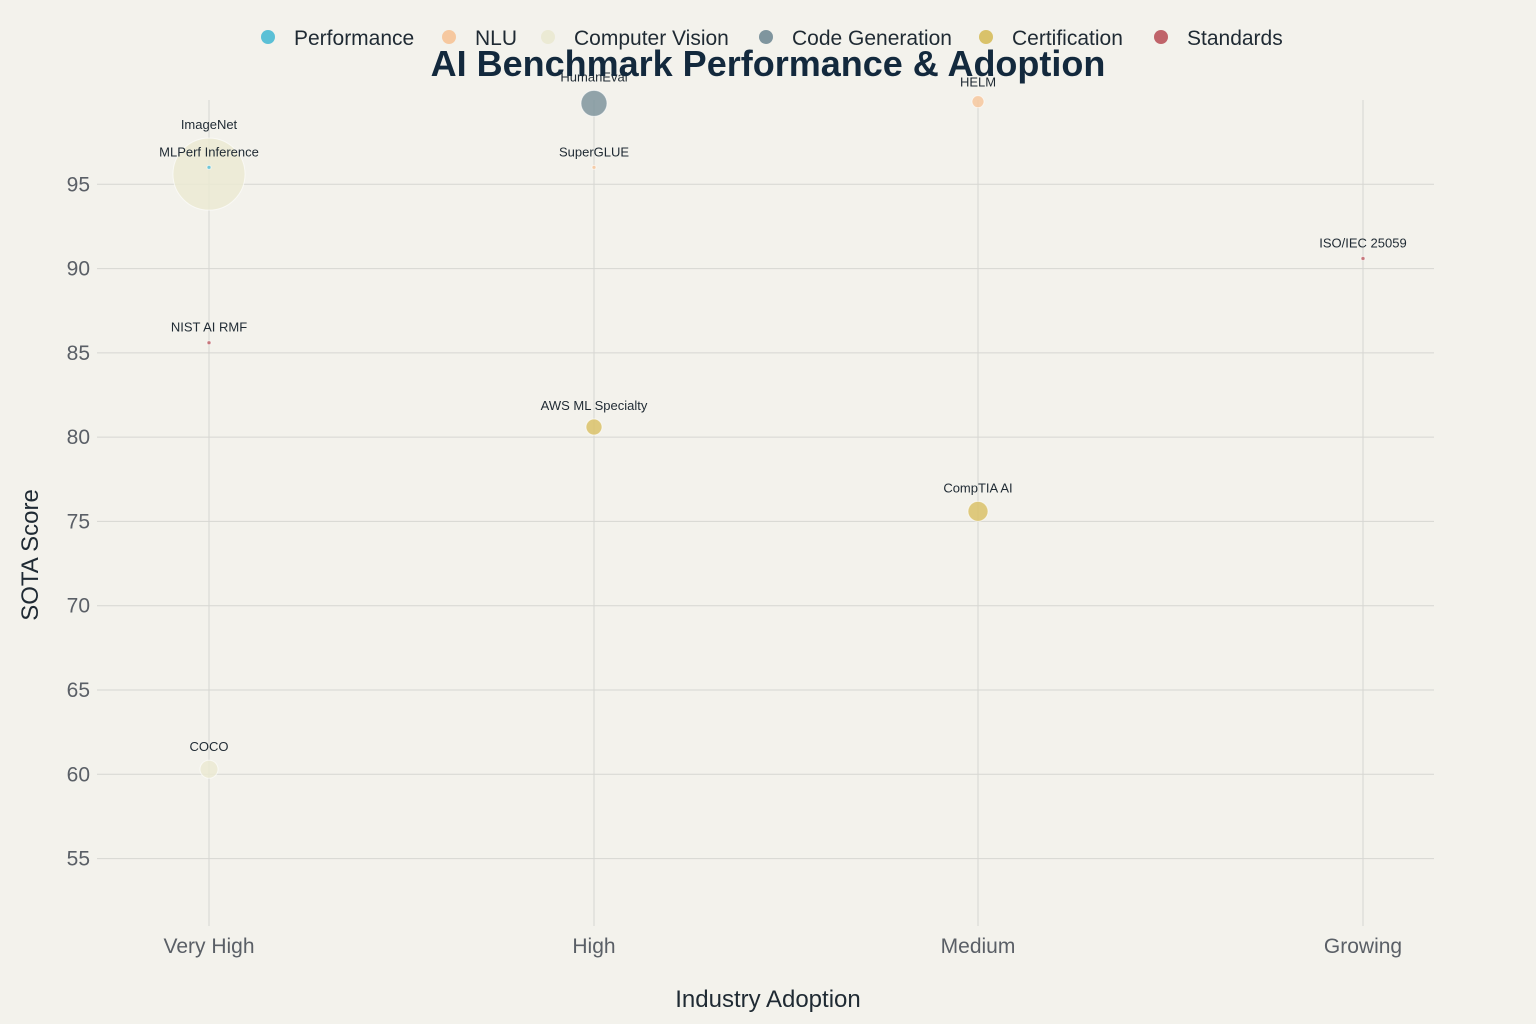  I want to click on legend-item-certification: Certification, so click(1051, 38).